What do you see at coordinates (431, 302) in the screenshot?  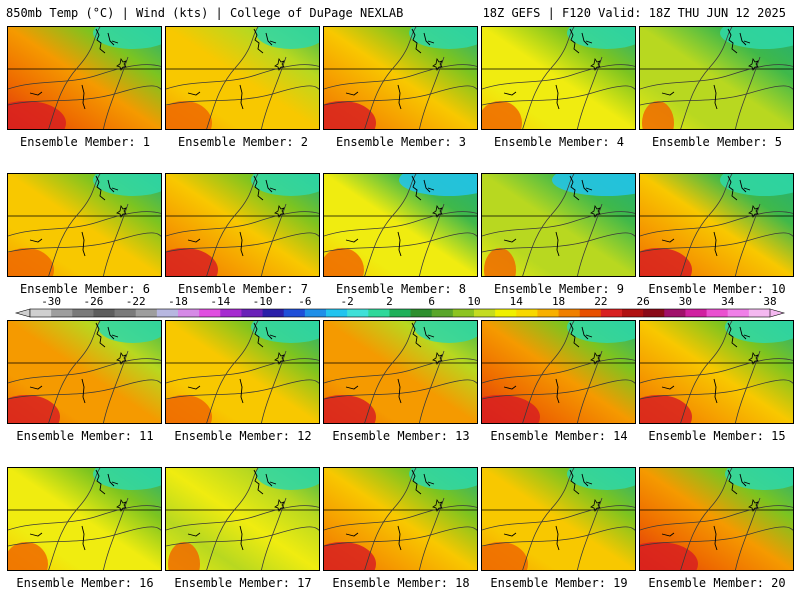 I see `colorbar-tick-label: 6` at bounding box center [431, 302].